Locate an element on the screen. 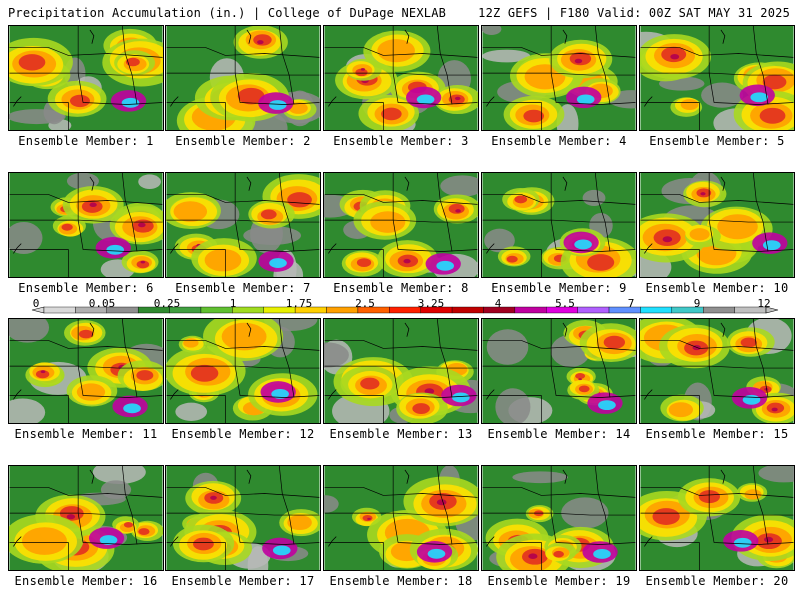 Image resolution: width=800 pixels, height=600 pixels. ensemble-member-panel: Ensemble Member: 14 is located at coordinates (559, 379).